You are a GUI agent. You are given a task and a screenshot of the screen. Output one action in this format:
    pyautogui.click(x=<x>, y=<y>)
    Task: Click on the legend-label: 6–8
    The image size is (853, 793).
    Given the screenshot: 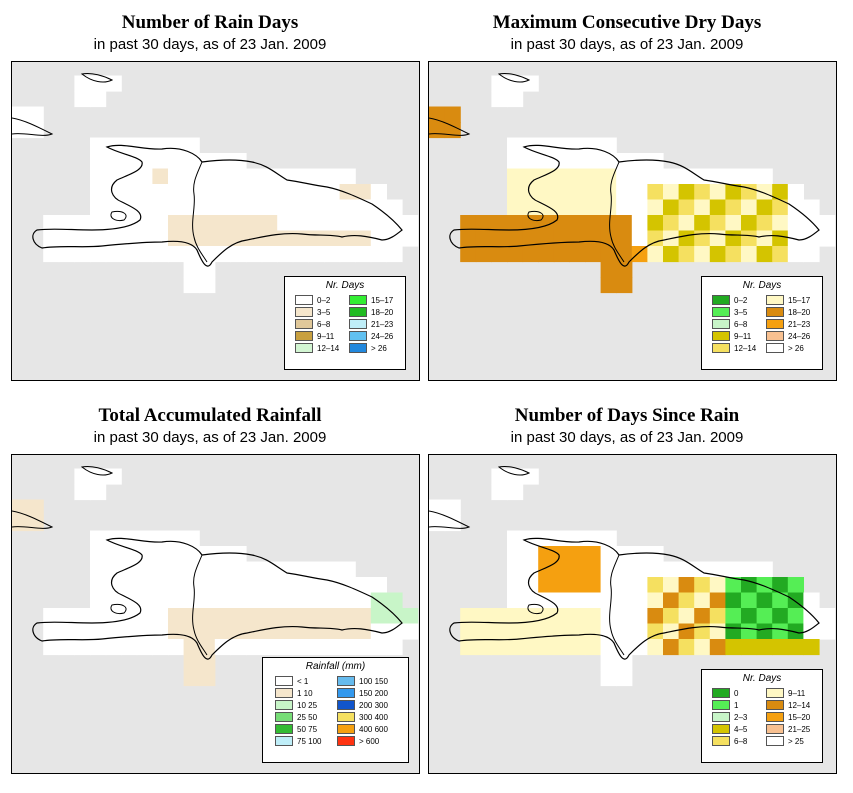 What is the action you would take?
    pyautogui.click(x=741, y=741)
    